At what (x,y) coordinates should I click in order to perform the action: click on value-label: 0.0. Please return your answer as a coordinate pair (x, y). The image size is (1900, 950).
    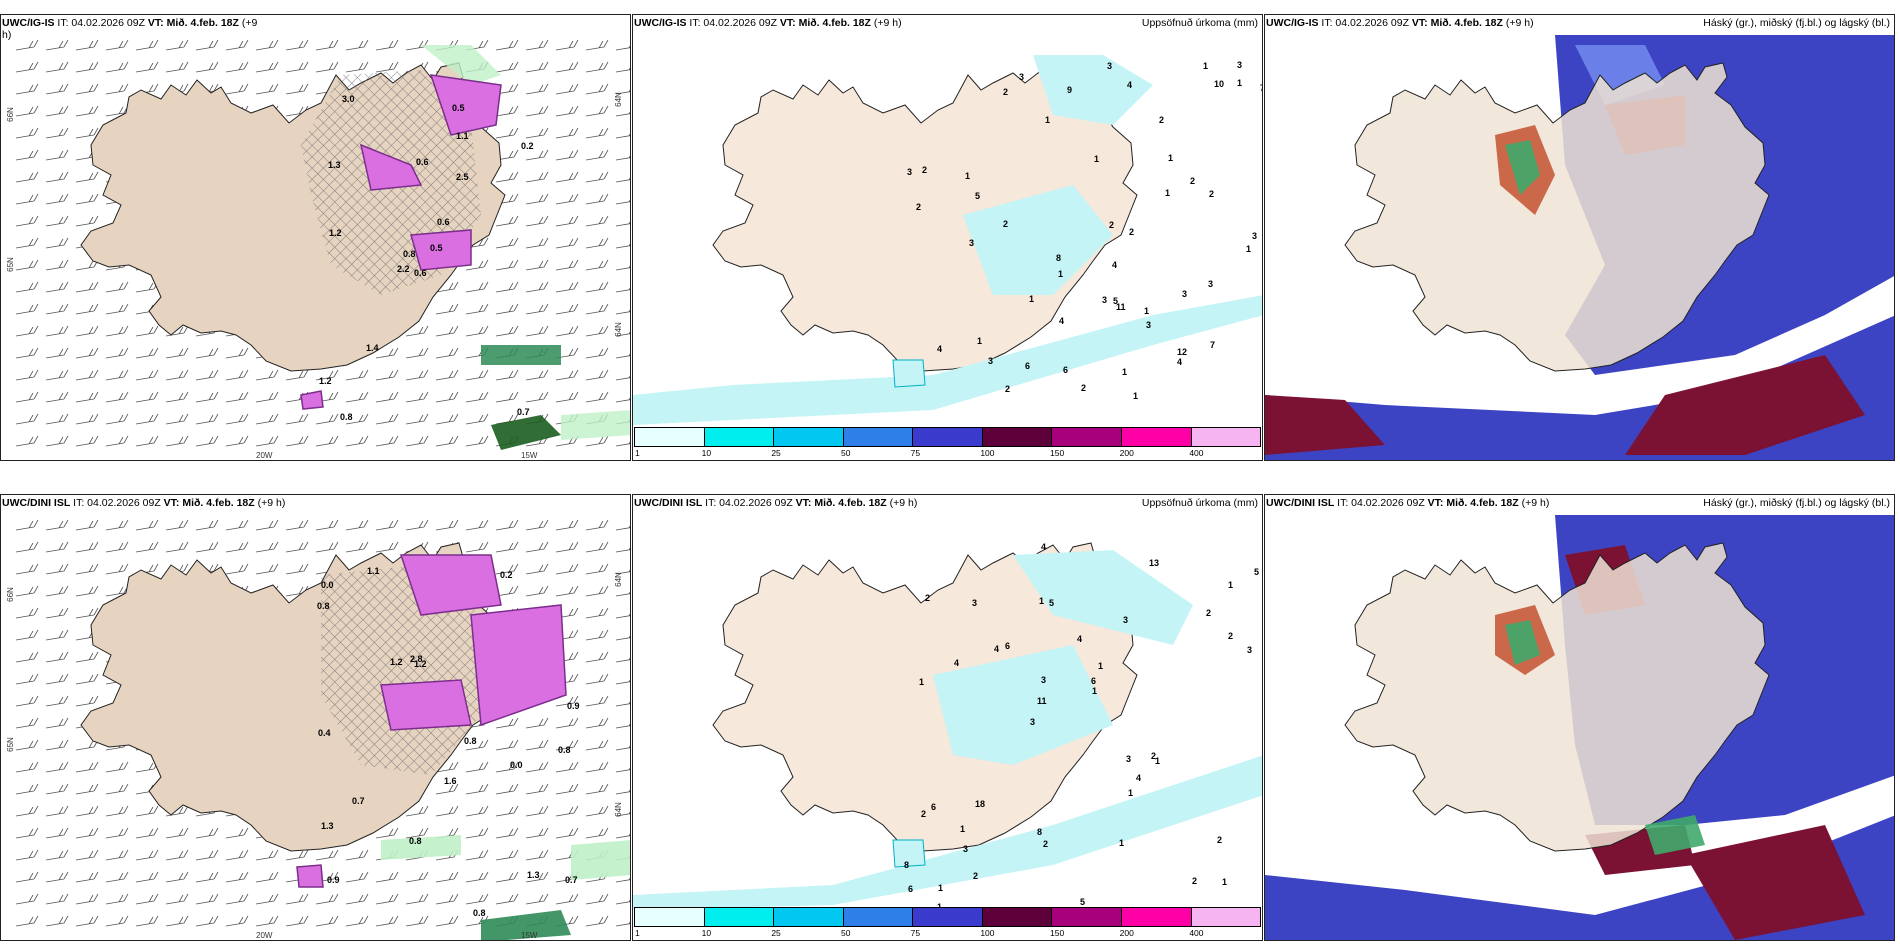
    Looking at the image, I should click on (516, 765).